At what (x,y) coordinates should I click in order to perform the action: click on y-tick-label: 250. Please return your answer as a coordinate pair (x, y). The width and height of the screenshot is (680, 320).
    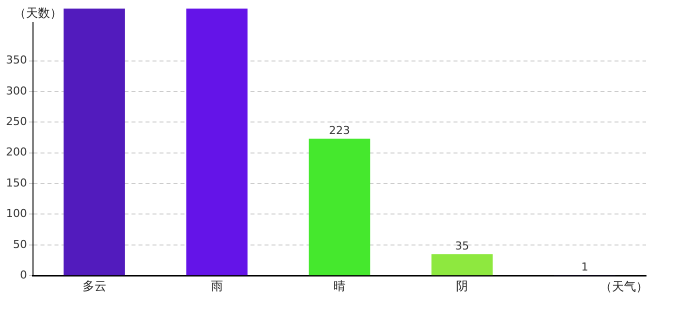
    Looking at the image, I should click on (16, 121).